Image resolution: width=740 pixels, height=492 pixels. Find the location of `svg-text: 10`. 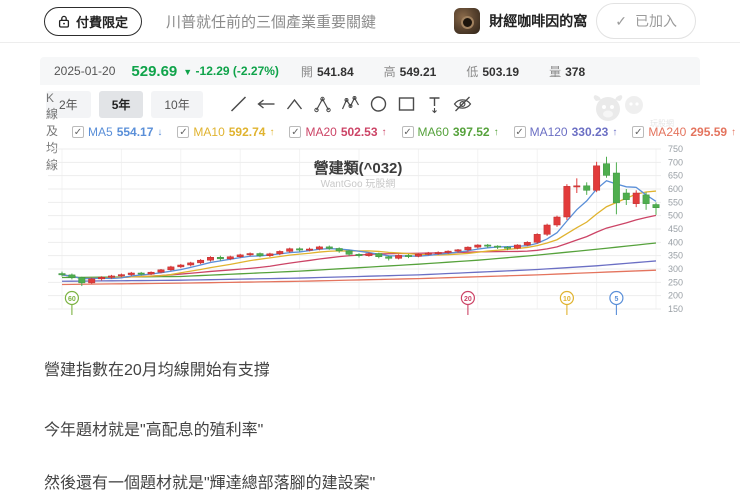

svg-text: 10 is located at coordinates (567, 299).